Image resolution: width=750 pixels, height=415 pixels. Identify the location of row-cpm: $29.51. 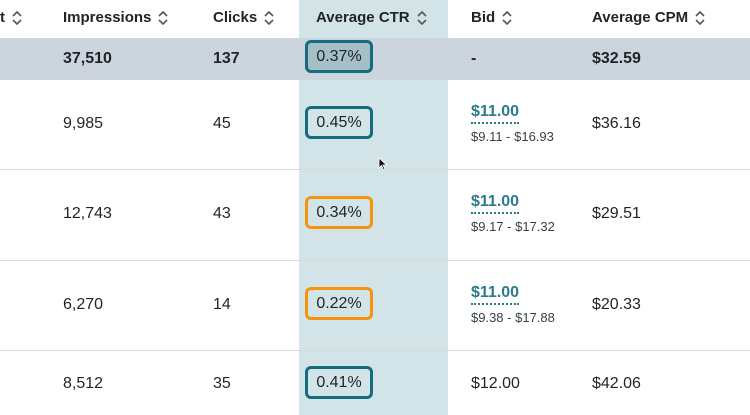
(616, 213).